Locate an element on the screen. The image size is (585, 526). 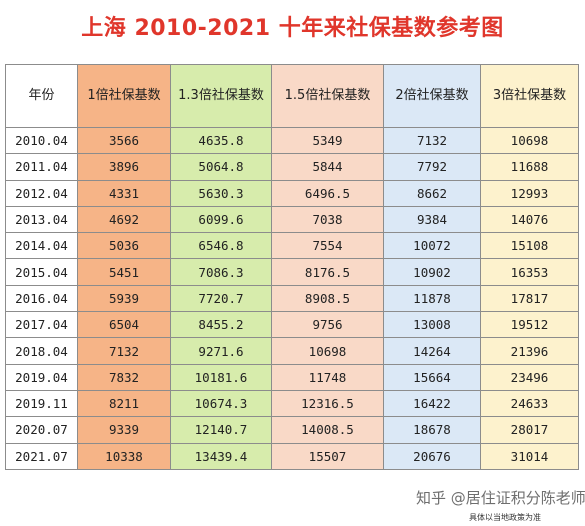
cell-1-5x-base: 10698 is located at coordinates (327, 351).